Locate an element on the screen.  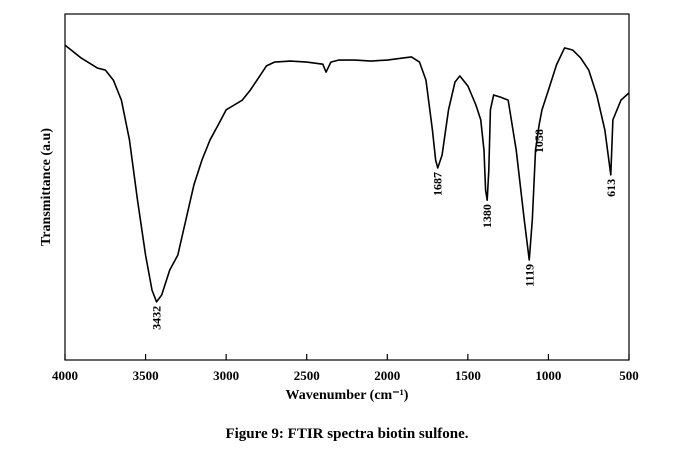
x-tick-label: 1500 is located at coordinates (468, 375).